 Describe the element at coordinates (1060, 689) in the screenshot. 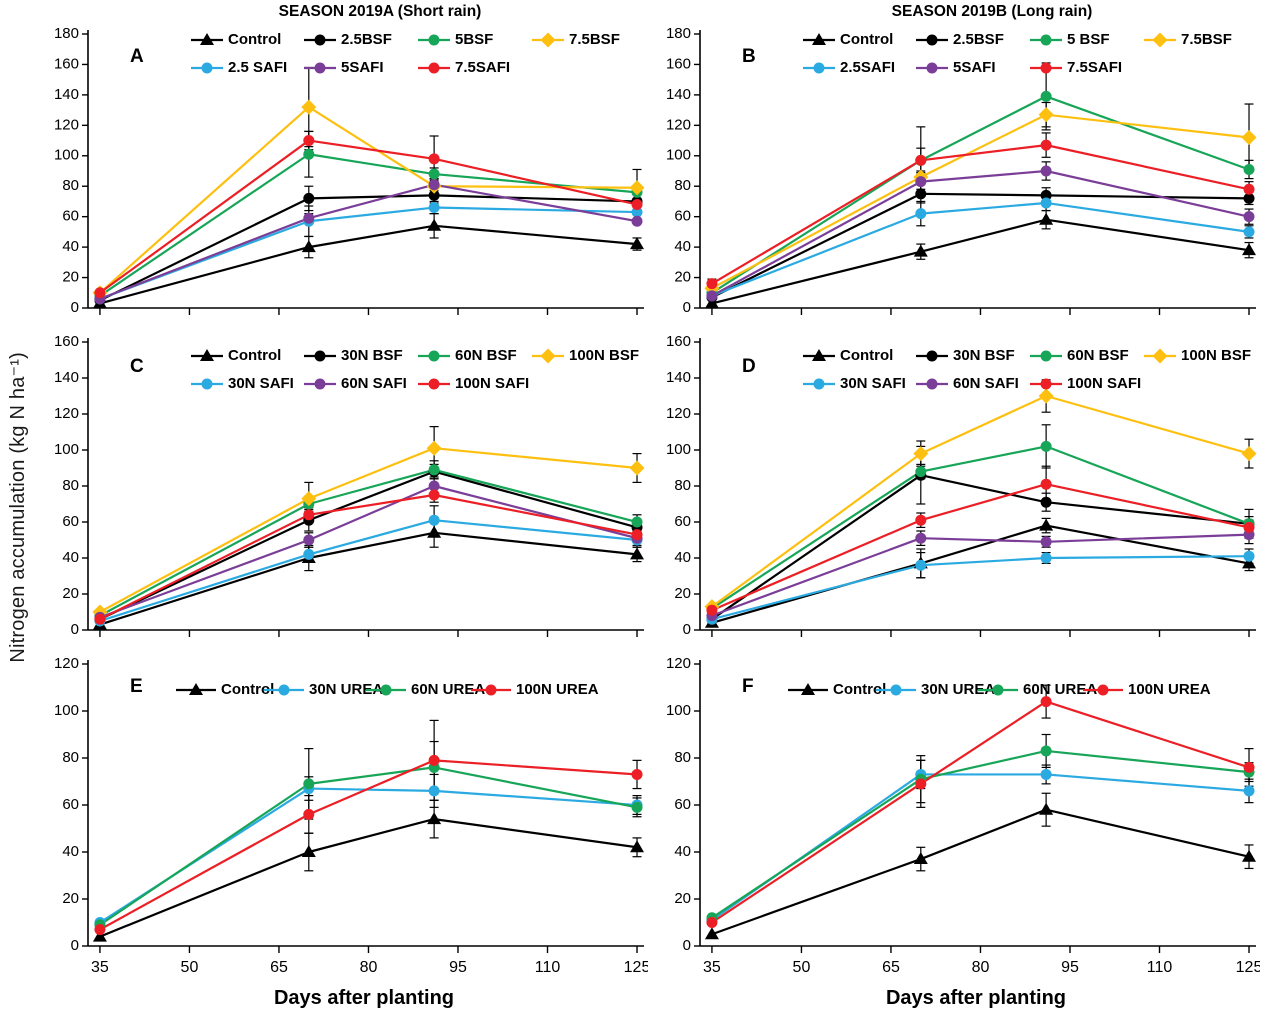

I see `legend-label: 60N UREA` at that location.